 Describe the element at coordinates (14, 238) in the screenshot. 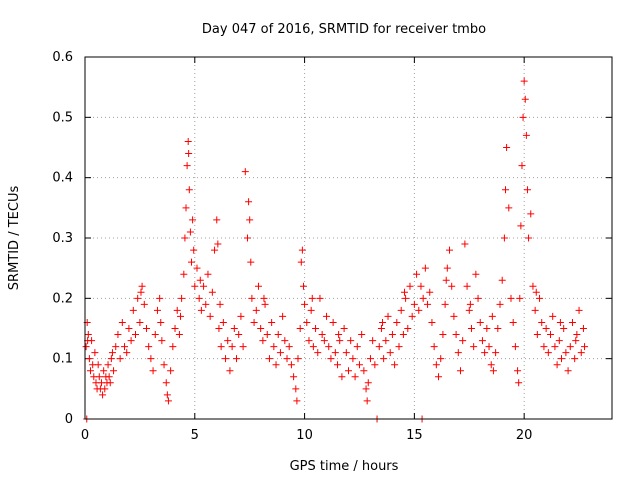

I see `y-axis-label: SRMTID / TECUs` at that location.